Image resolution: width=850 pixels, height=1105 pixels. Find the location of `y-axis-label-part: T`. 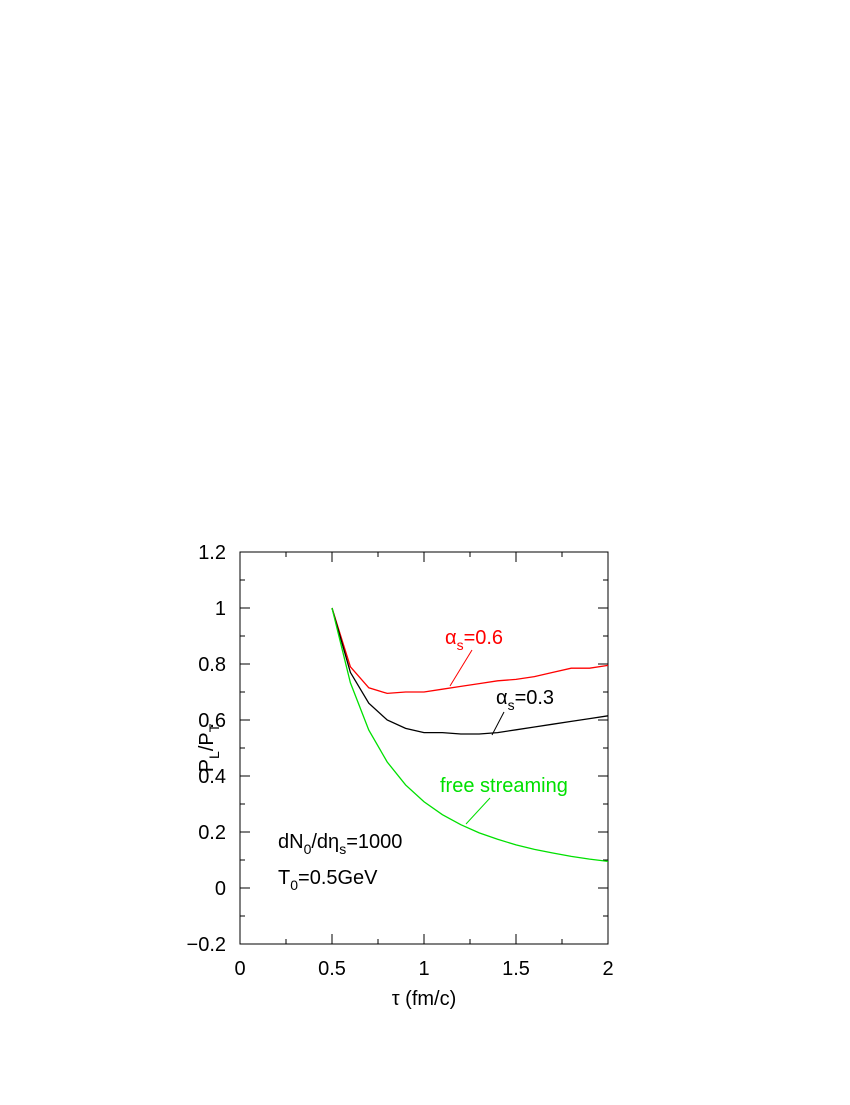

y-axis-label-part: T is located at coordinates (214, 727).